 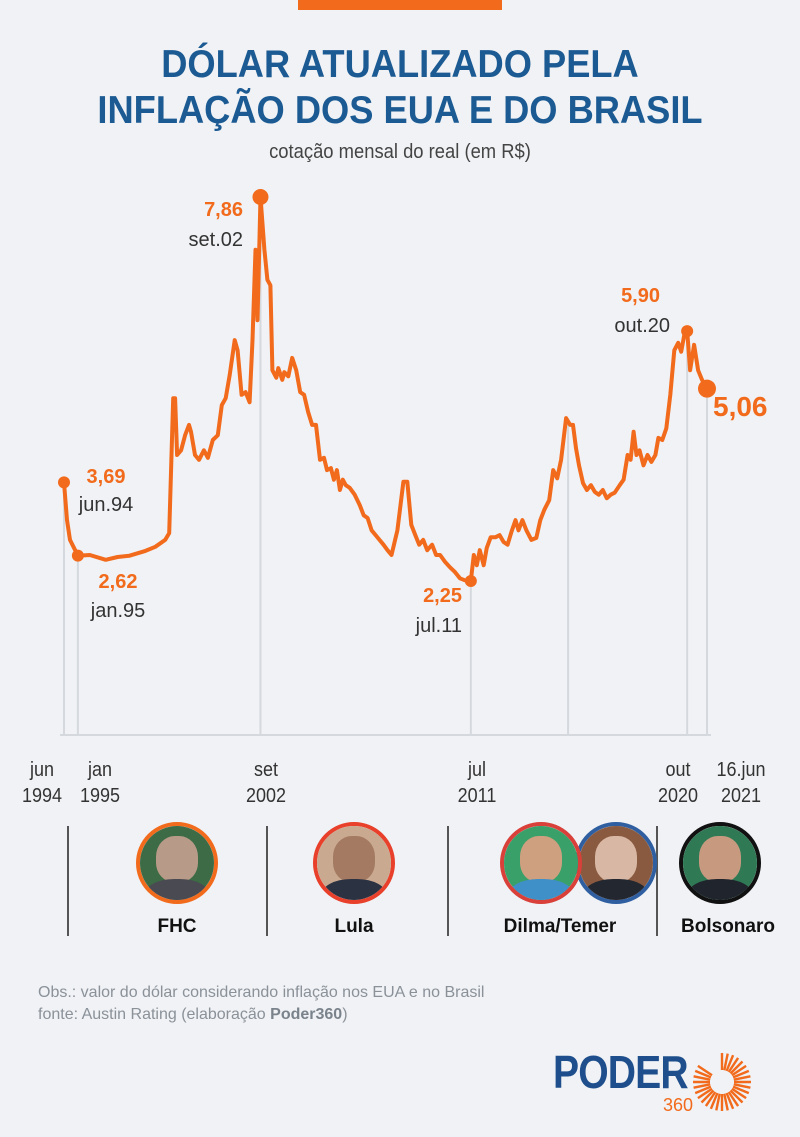 What do you see at coordinates (400, 64) in the screenshot?
I see `title-line-1: DÓLAR ATUALIZADO PELA` at bounding box center [400, 64].